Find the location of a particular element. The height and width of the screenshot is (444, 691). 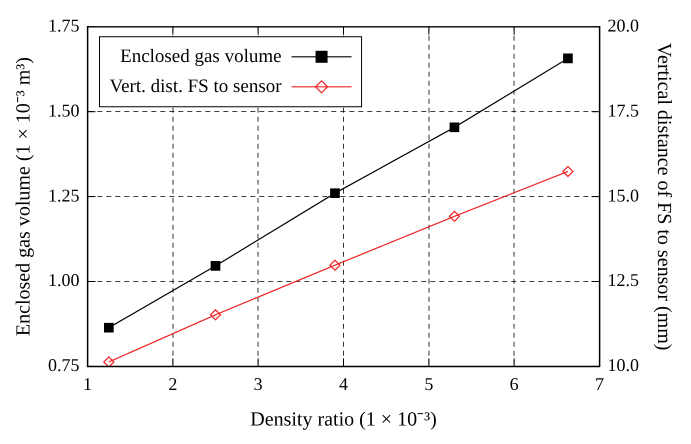

y2-tick-label: 20.0 is located at coordinates (623, 26).